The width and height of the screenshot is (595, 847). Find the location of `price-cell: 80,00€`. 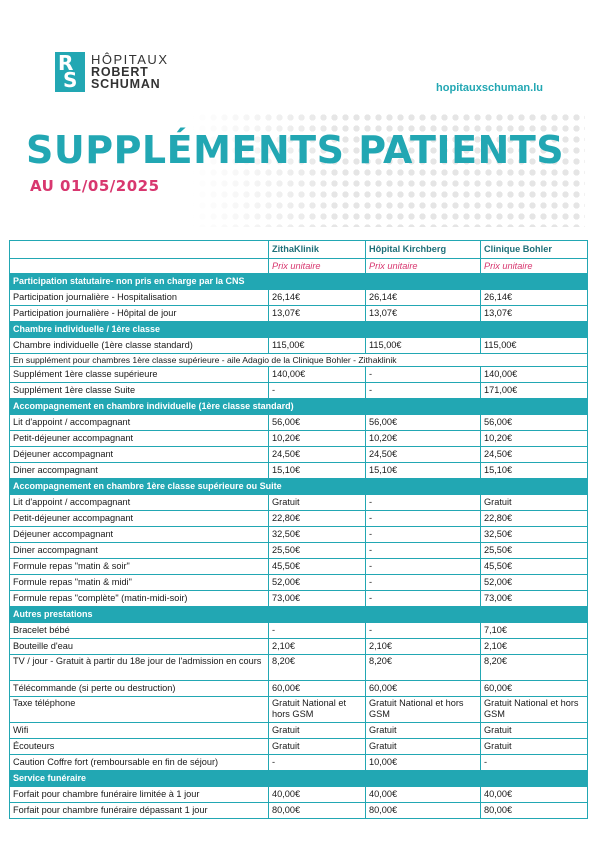

price-cell: 80,00€ is located at coordinates (534, 810).